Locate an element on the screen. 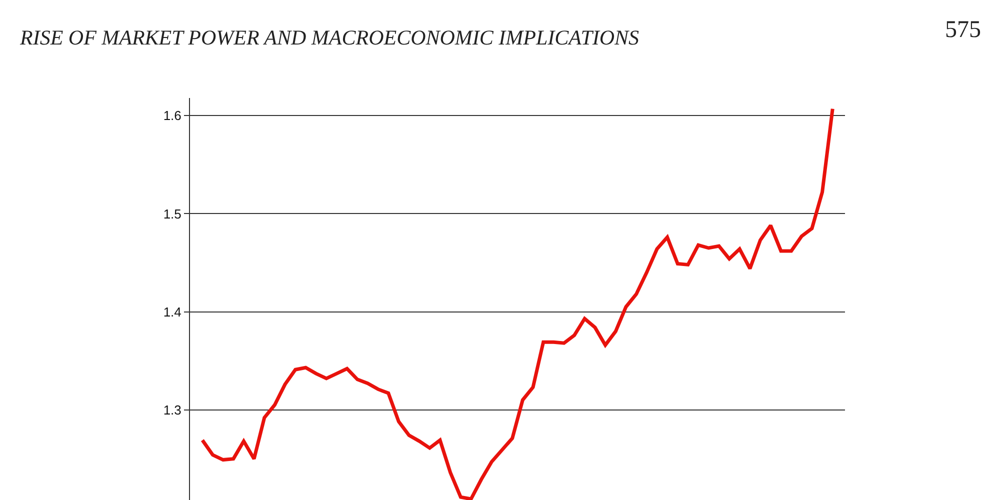 The width and height of the screenshot is (1000, 500). text: 575 is located at coordinates (963, 30).